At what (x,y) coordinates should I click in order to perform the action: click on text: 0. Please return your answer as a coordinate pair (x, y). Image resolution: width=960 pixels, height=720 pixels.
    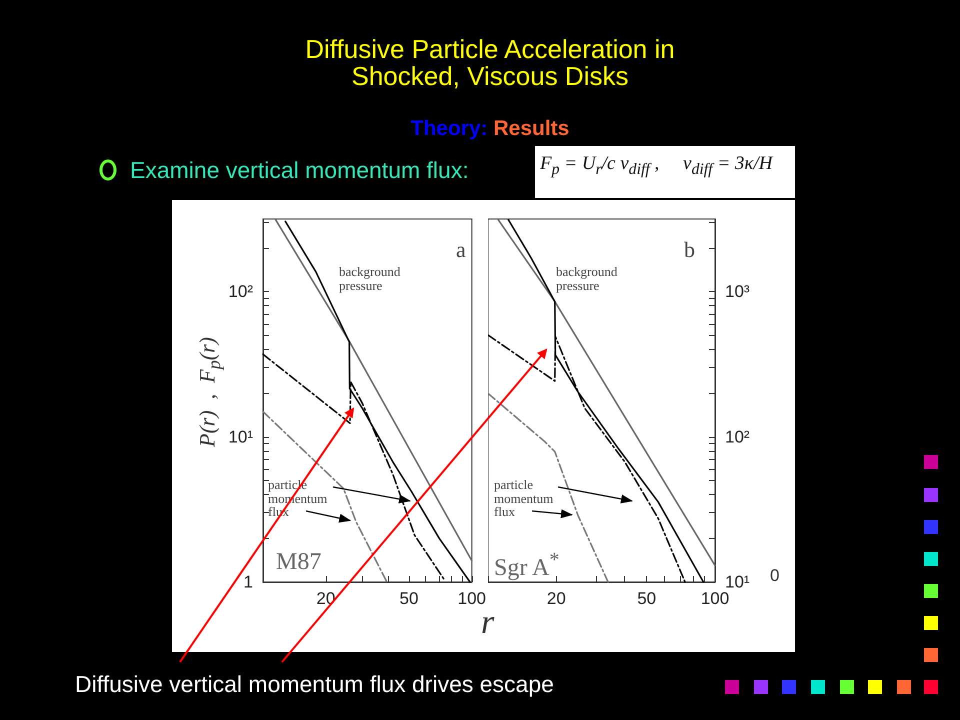
    Looking at the image, I should click on (775, 575).